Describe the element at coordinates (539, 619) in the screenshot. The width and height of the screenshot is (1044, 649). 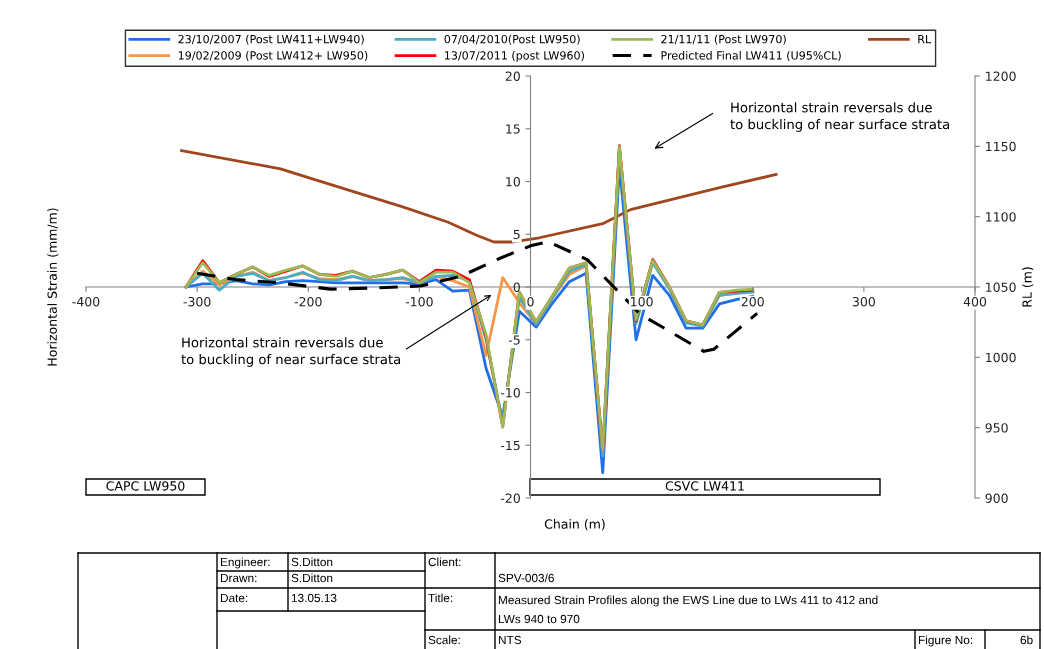
I see `text: LWs 940 to 970` at that location.